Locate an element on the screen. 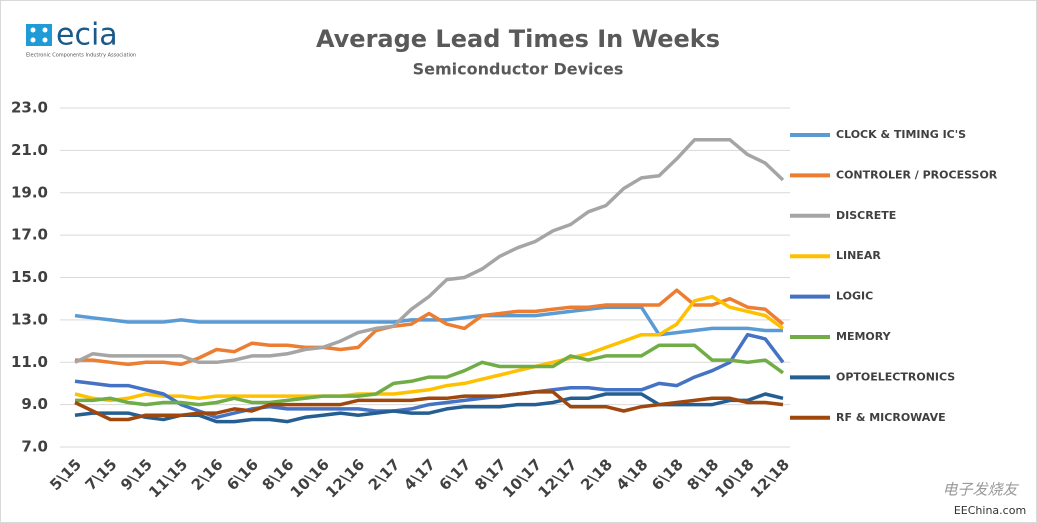 The image size is (1037, 523). watermark: EEChina.com is located at coordinates (990, 510).